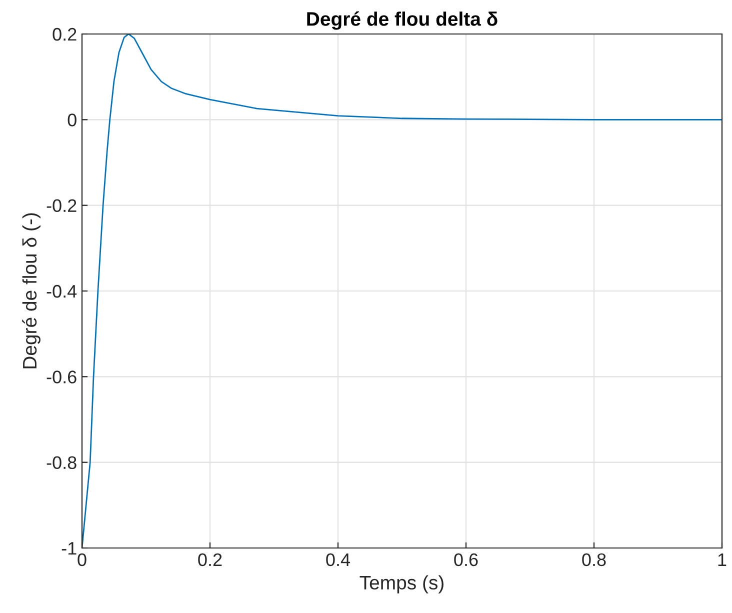 The height and width of the screenshot is (613, 732). What do you see at coordinates (61, 291) in the screenshot?
I see `y-tick-label: -0.4` at bounding box center [61, 291].